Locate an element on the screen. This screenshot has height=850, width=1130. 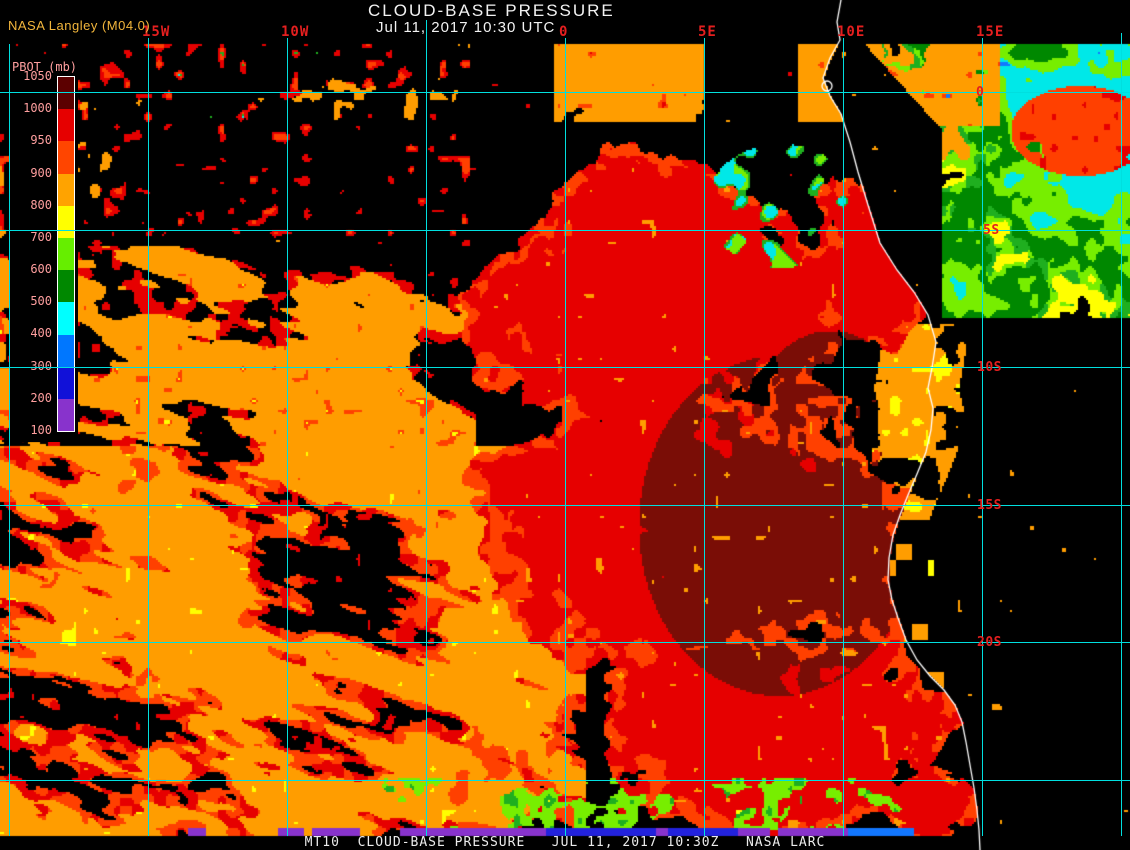
lat-label-15S: 15S is located at coordinates (989, 505).